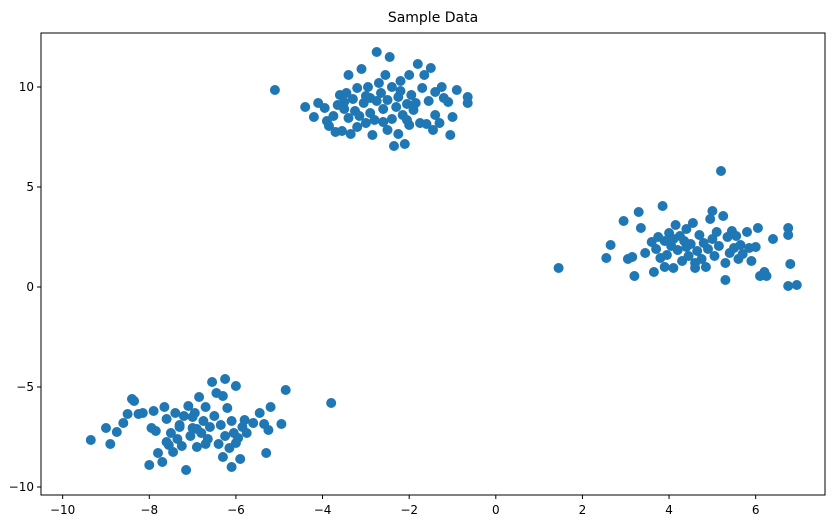 This screenshot has width=833, height=528. I want to click on x-tick-label: −10, so click(62, 510).